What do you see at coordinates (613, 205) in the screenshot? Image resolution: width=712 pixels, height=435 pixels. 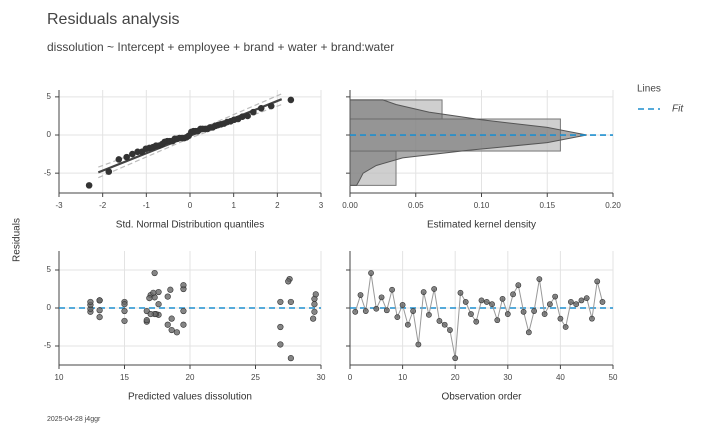 I see `x-tick-label: 0.20` at bounding box center [613, 205].